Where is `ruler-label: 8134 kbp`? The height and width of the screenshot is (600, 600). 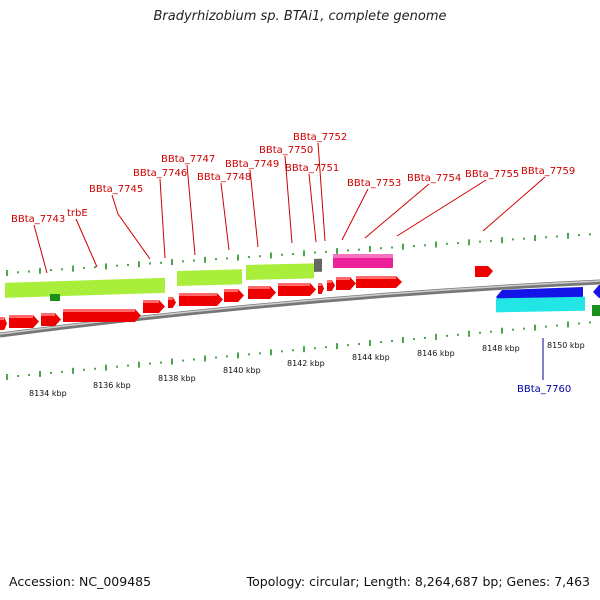
ruler-label: 8134 kbp is located at coordinates (48, 393).